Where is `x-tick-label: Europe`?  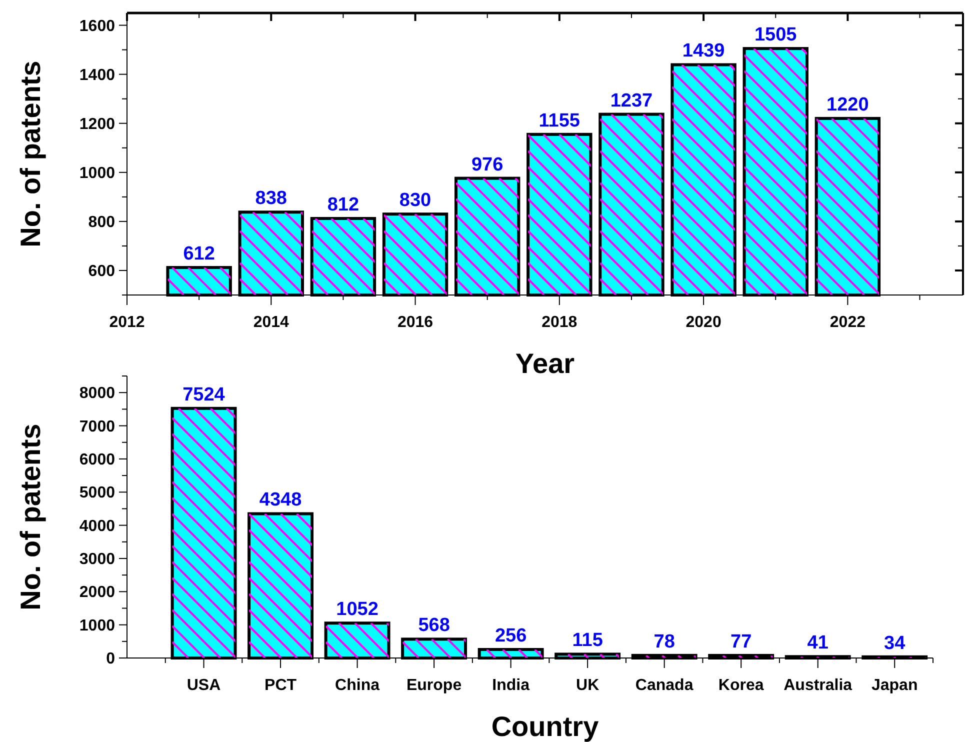
x-tick-label: Europe is located at coordinates (434, 685).